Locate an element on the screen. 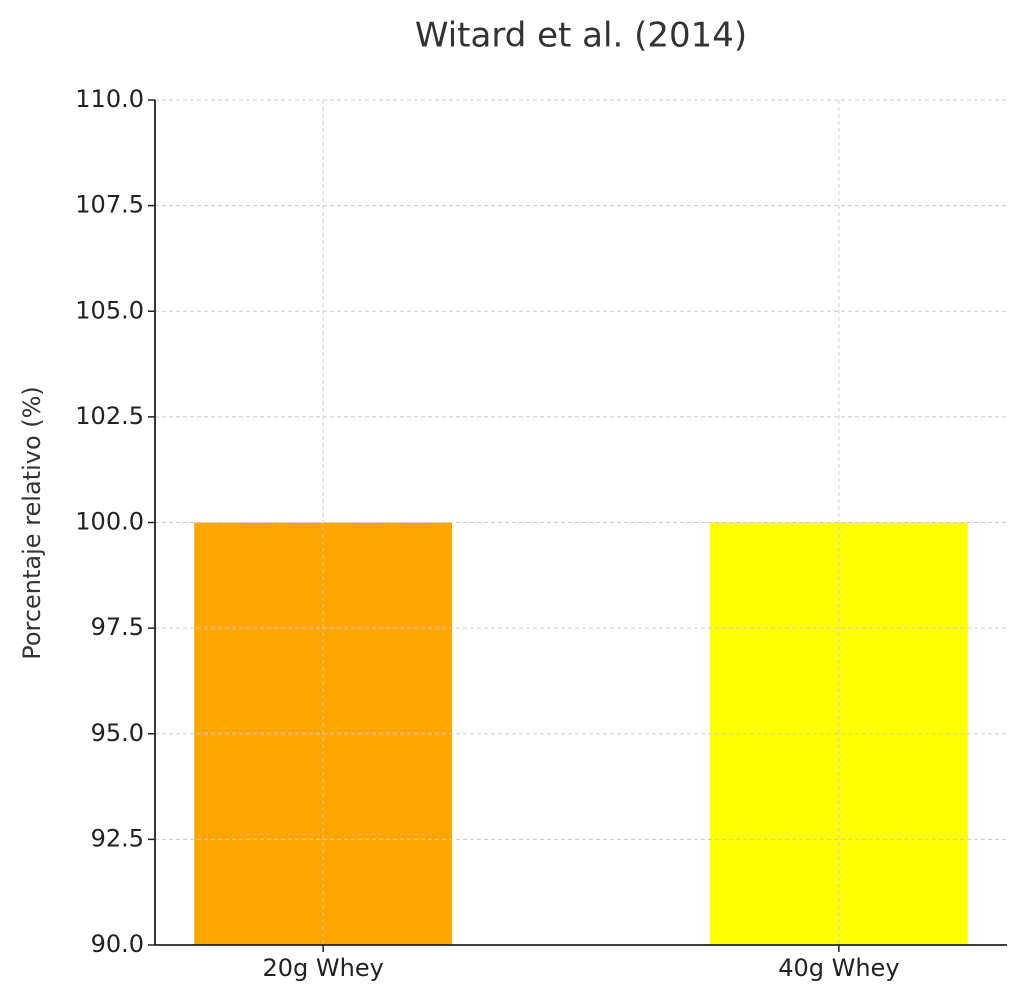 The height and width of the screenshot is (1003, 1024). y-tick-label: 100.0 is located at coordinates (109, 522).